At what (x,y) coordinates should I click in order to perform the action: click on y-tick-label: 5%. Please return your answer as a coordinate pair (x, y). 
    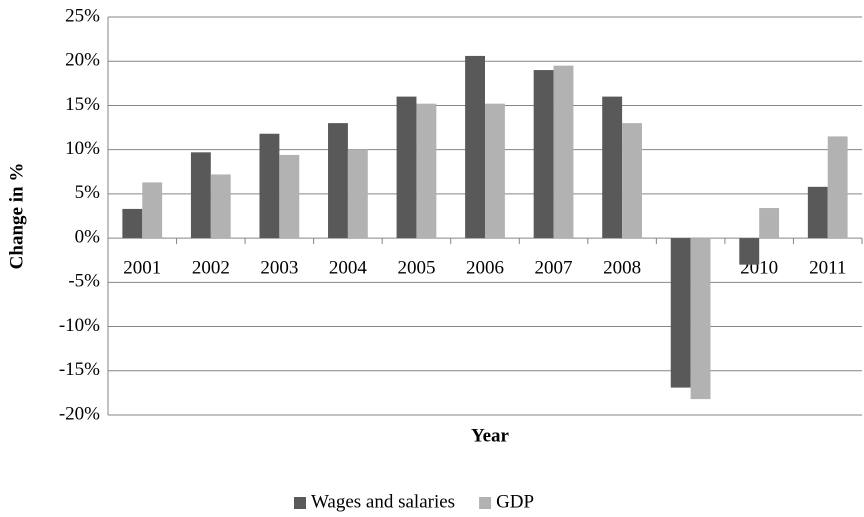
    Looking at the image, I should click on (88, 192).